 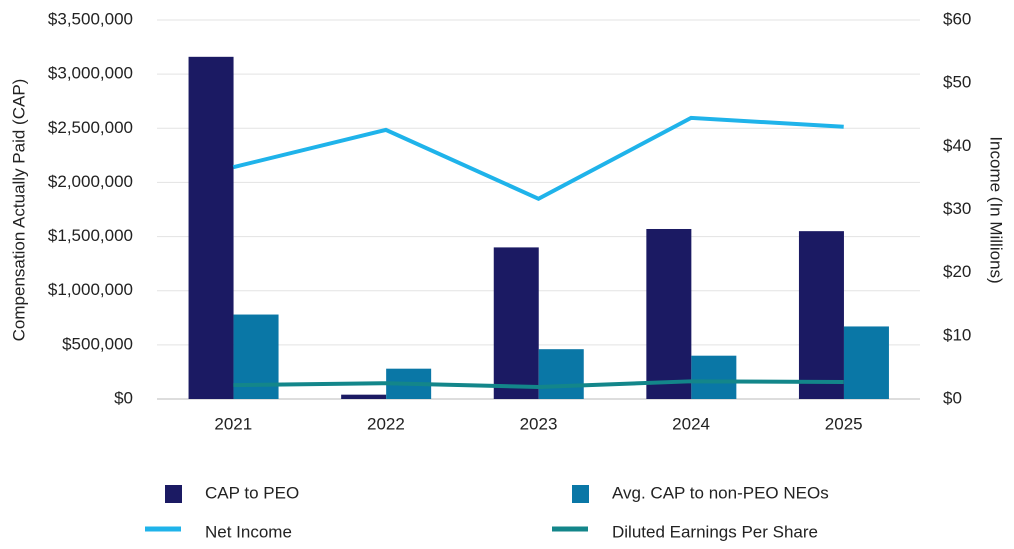 What do you see at coordinates (720, 492) in the screenshot?
I see `legend-label: Avg. CAP to non-PEO NEOs` at bounding box center [720, 492].